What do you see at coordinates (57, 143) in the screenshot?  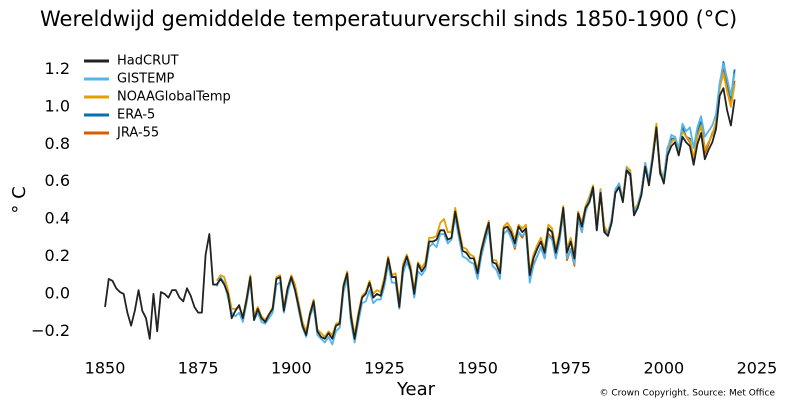 I see `y-tick-label: 0.8` at bounding box center [57, 143].